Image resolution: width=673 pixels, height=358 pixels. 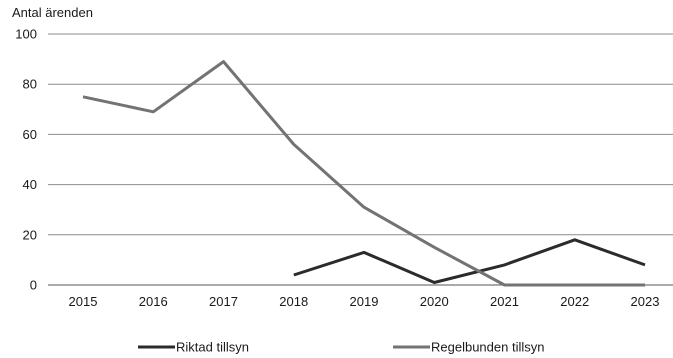 I want to click on x-tick-label: 2021, so click(x=504, y=301).